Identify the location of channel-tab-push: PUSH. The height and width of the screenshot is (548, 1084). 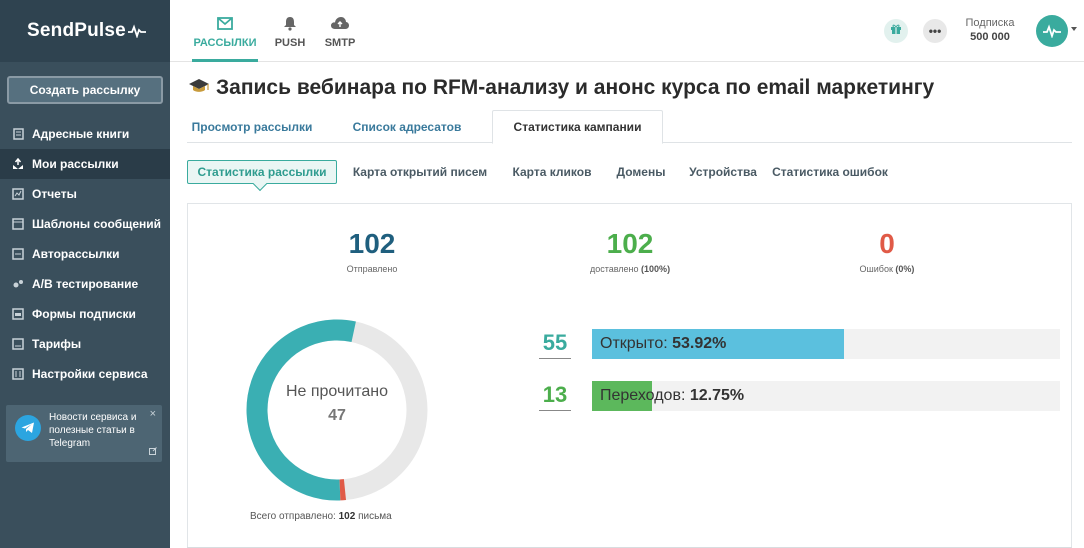
(290, 31).